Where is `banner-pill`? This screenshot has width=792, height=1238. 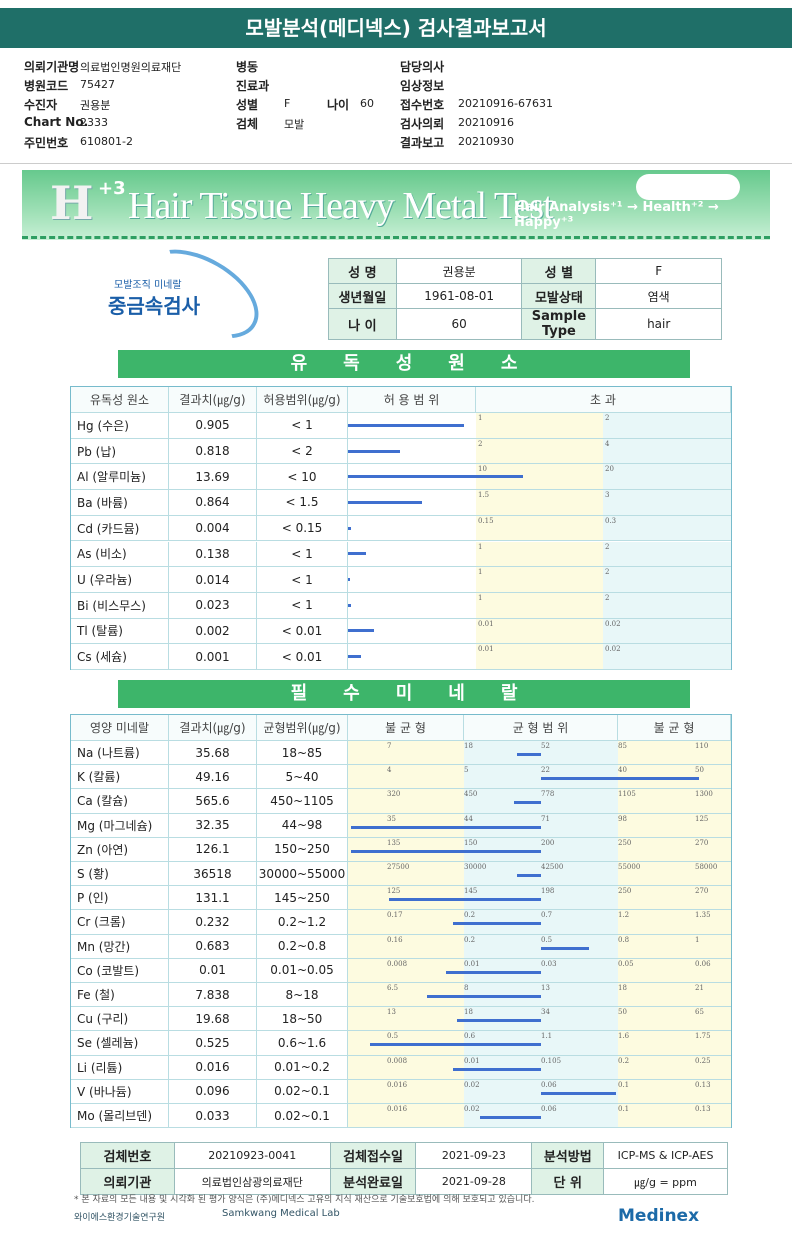
banner-pill is located at coordinates (688, 187).